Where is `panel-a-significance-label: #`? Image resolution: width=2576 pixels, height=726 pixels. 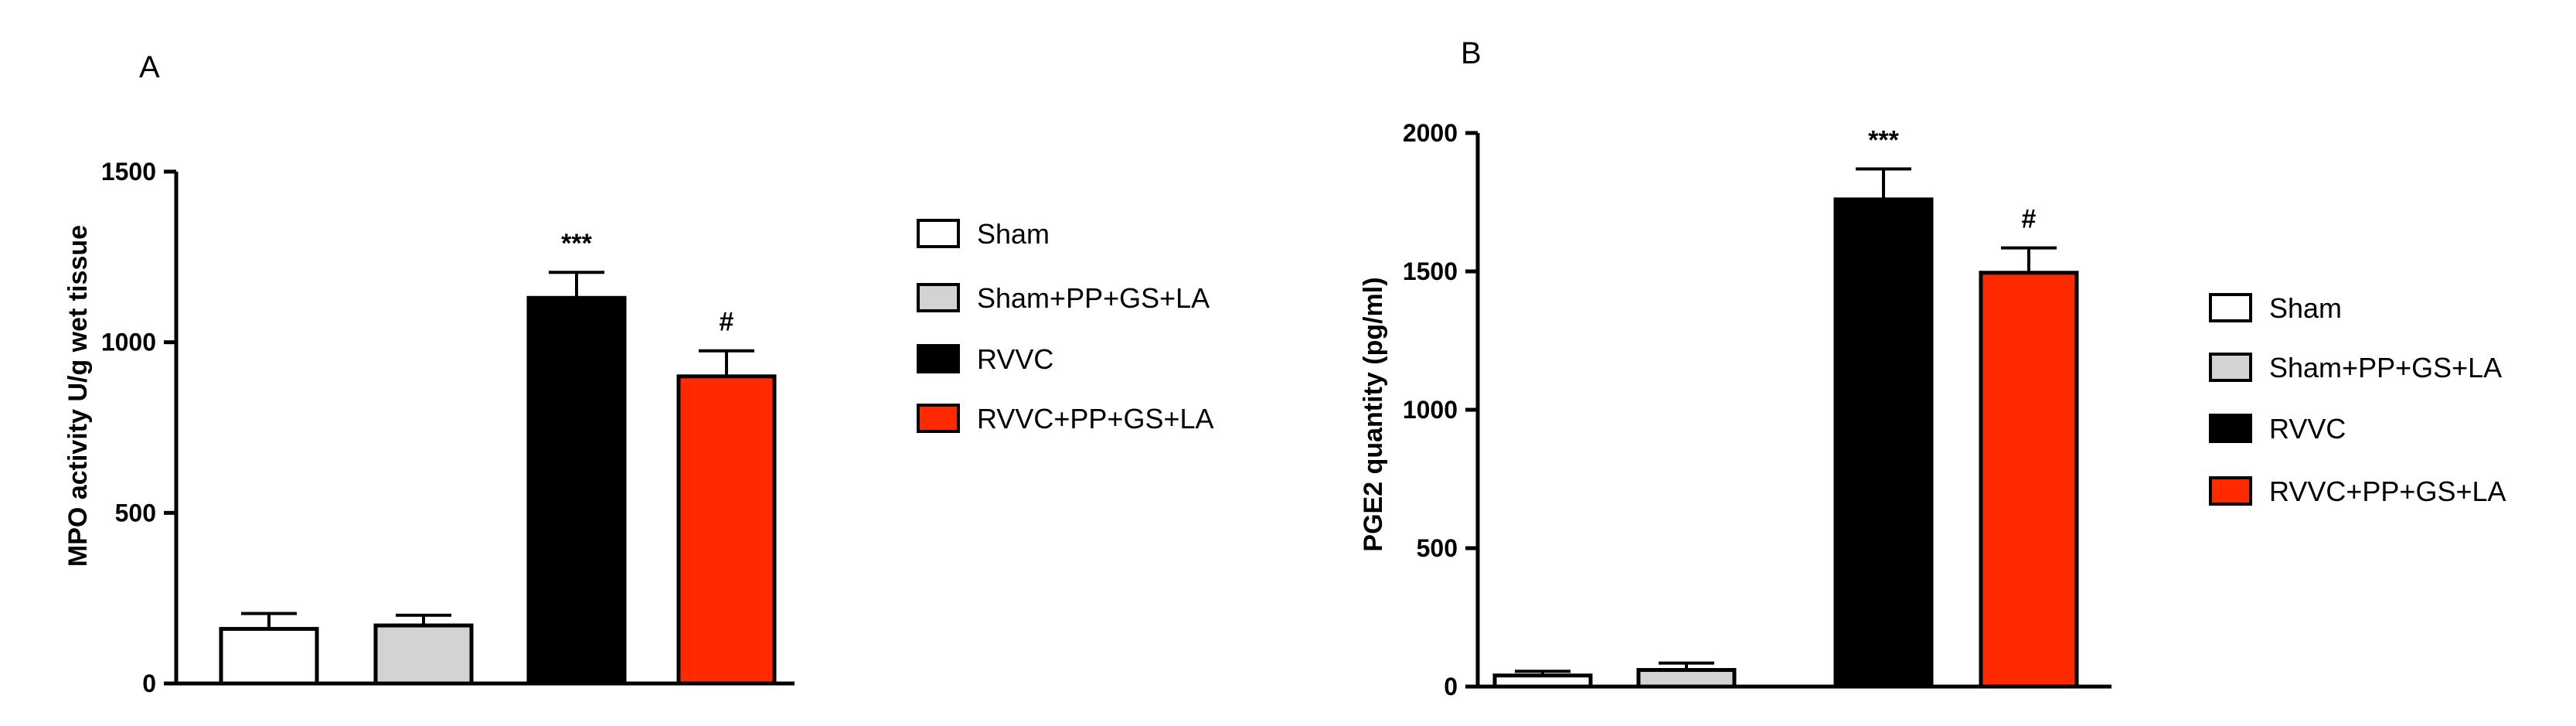
panel-a-significance-label: # is located at coordinates (727, 323).